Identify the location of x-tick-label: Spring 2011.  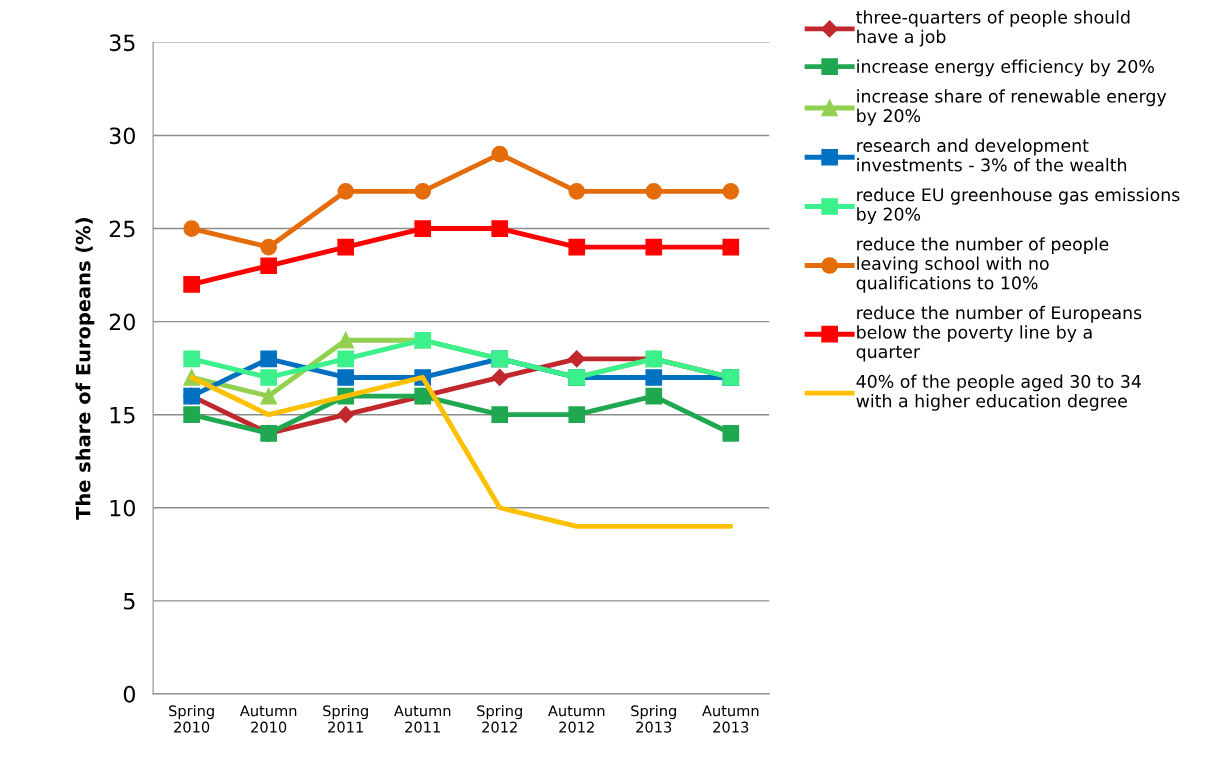
(345, 719).